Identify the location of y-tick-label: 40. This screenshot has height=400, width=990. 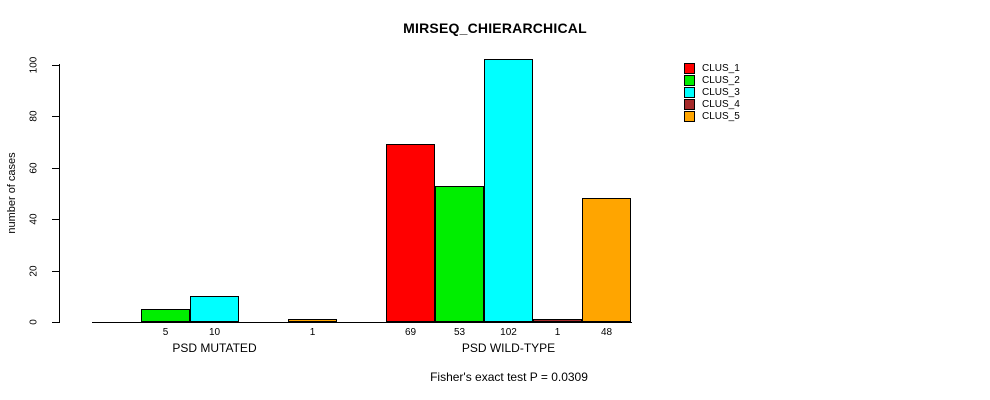
(34, 219).